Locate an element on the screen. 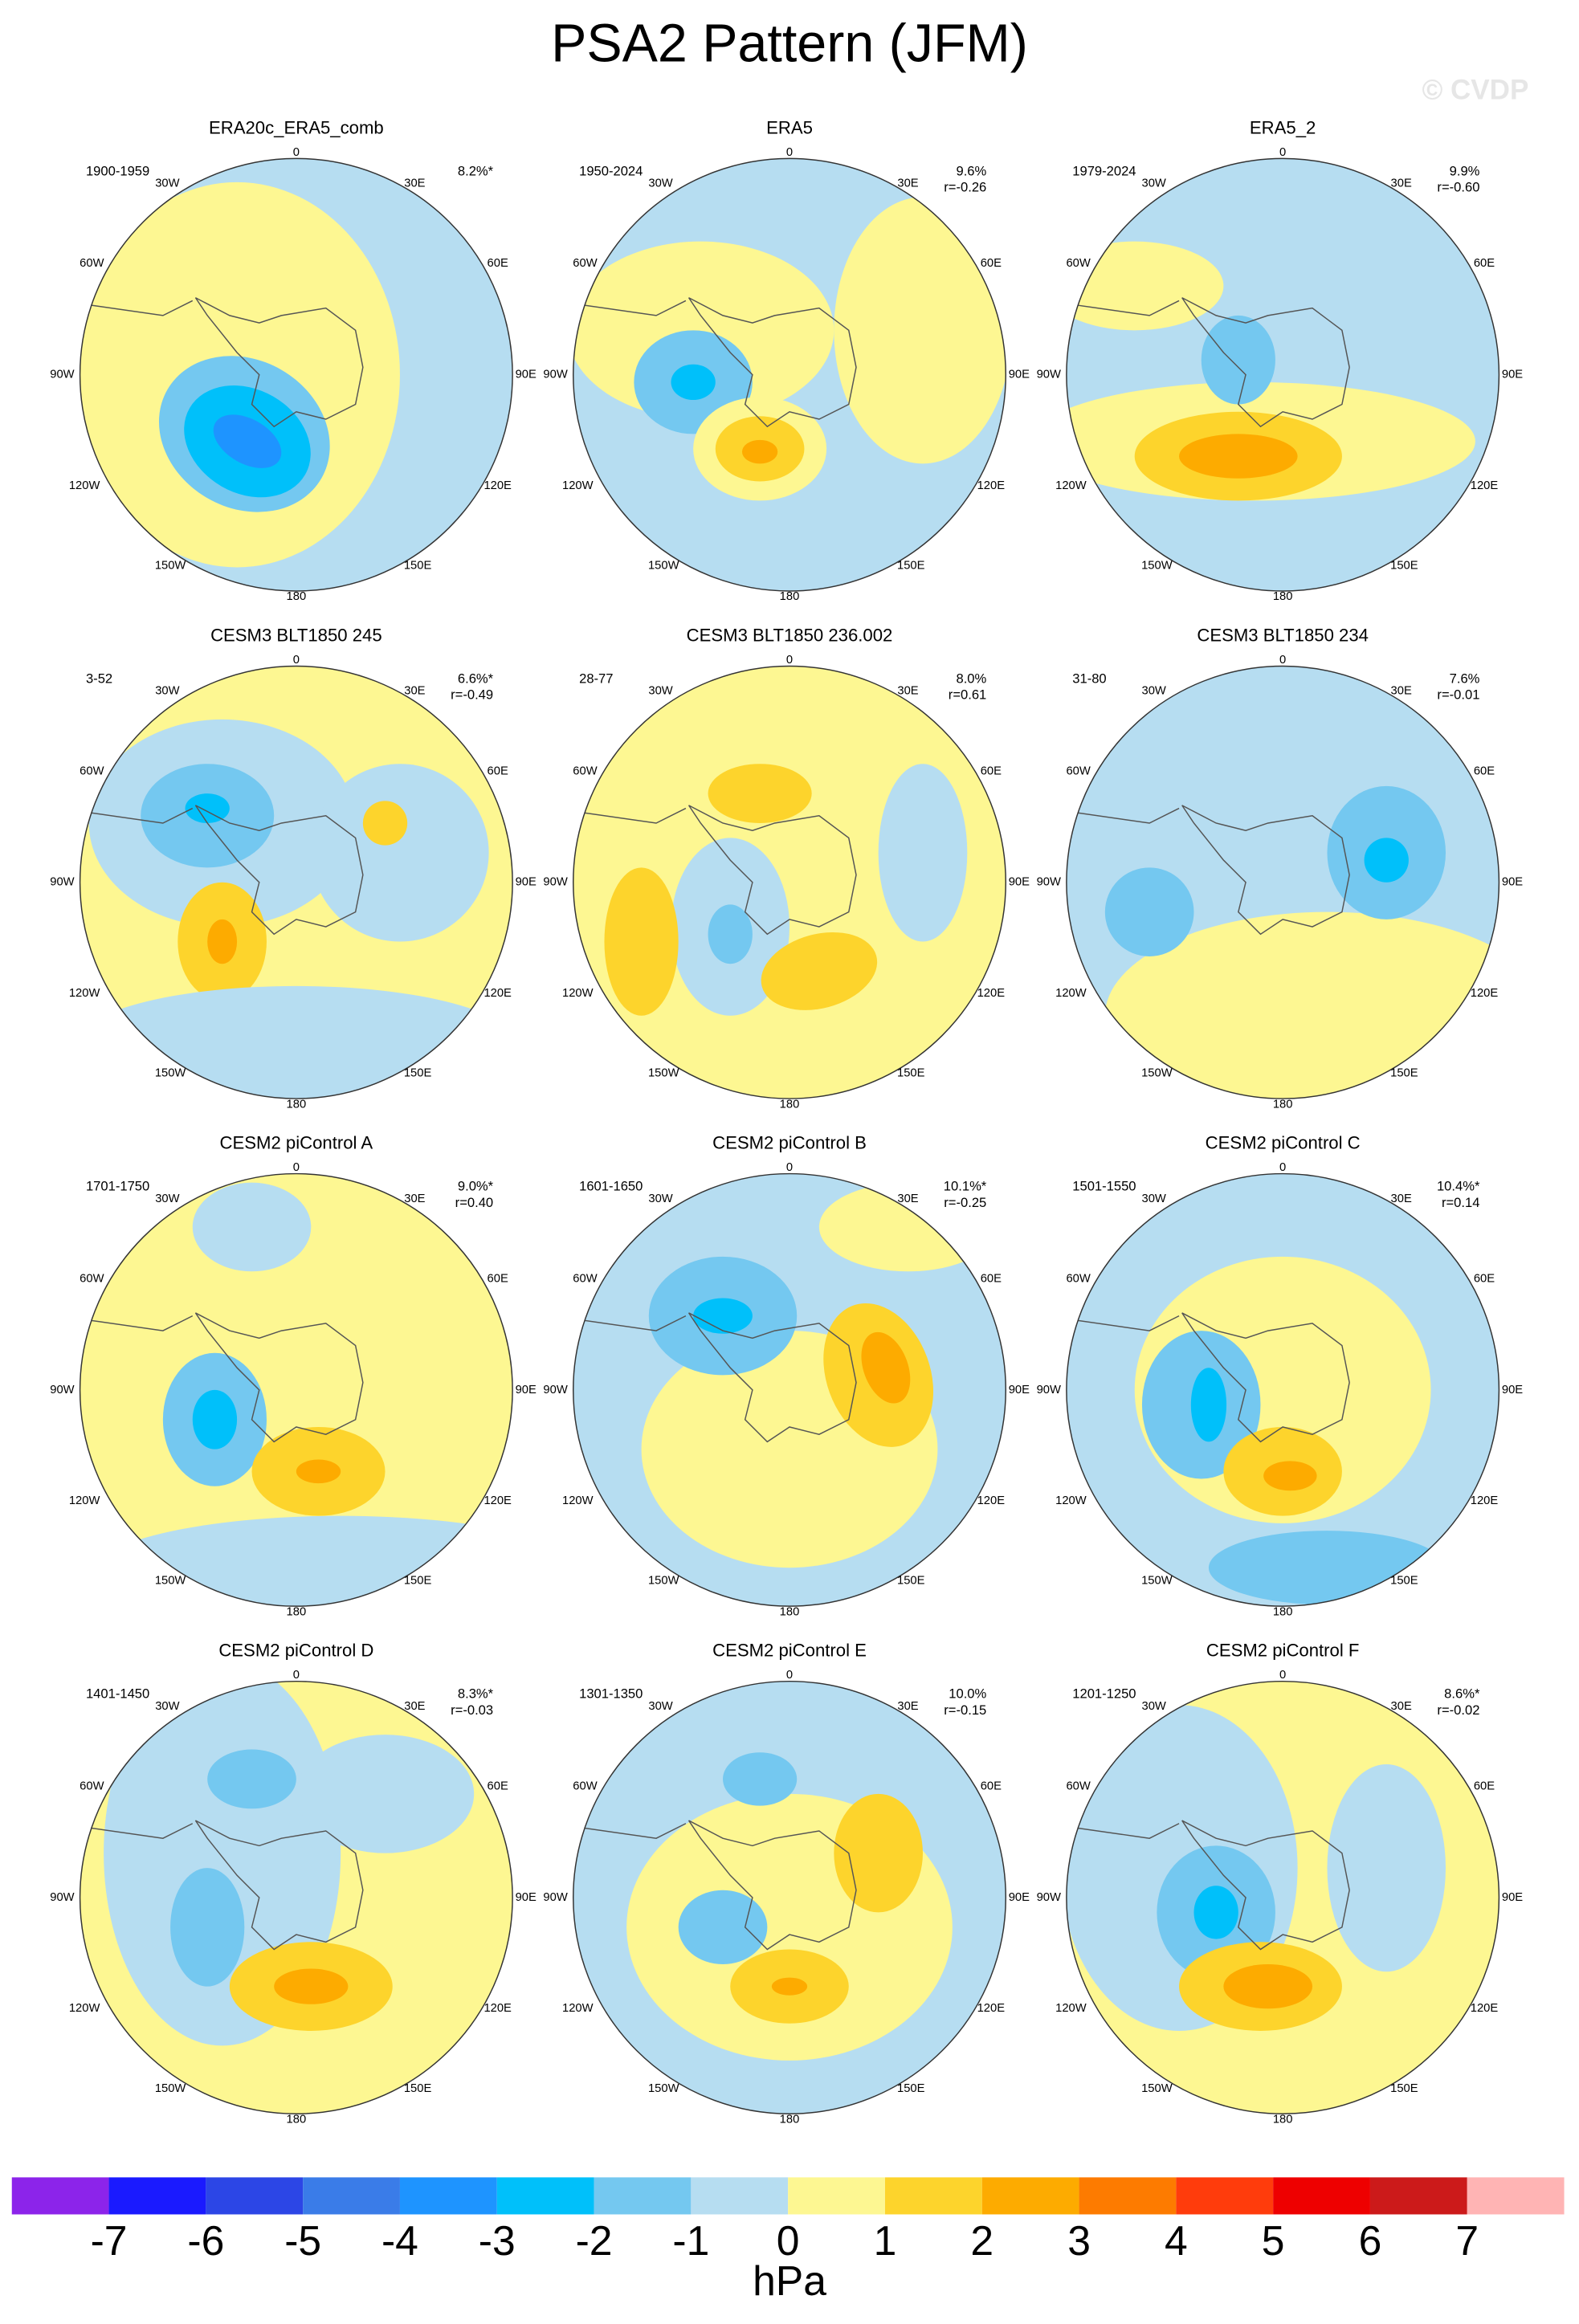 The width and height of the screenshot is (1579, 2324). panel-correlation: r=-0.60 is located at coordinates (1458, 188).